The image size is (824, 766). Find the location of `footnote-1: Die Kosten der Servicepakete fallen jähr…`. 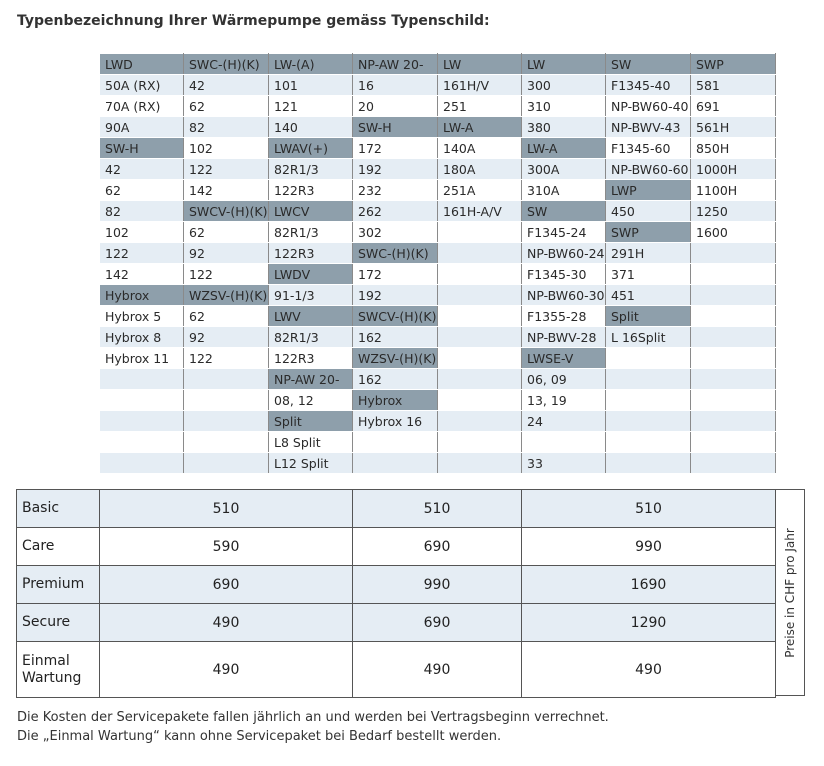

footnote-1: Die Kosten der Servicepakete fallen jähr… is located at coordinates (313, 717).